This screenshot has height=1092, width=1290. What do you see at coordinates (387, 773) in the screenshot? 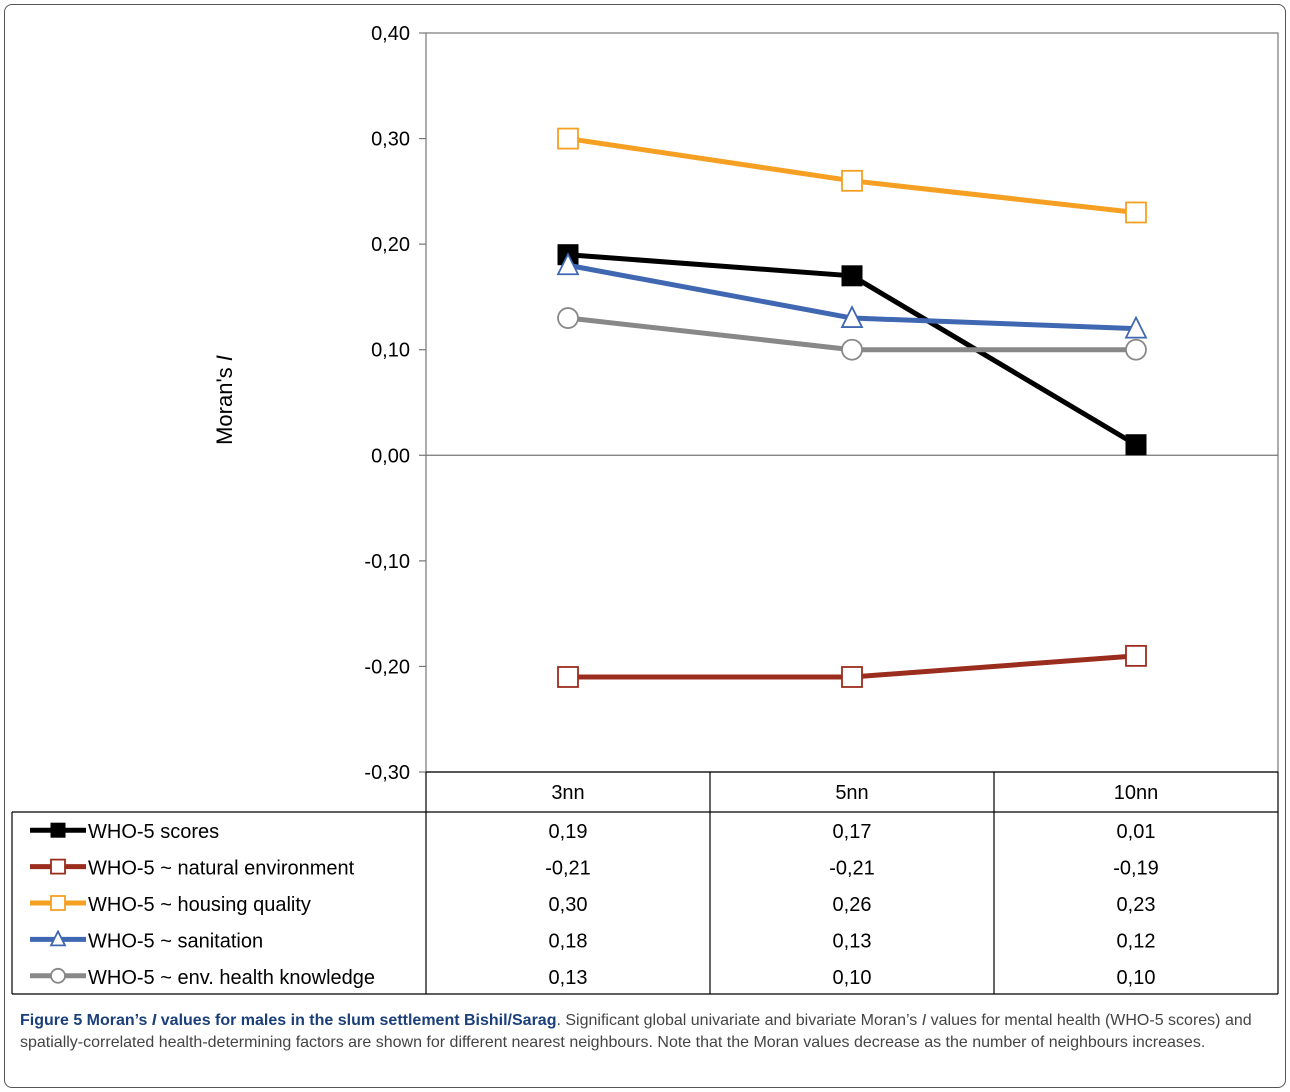
I see `y-tick-label: -0,30` at bounding box center [387, 773].